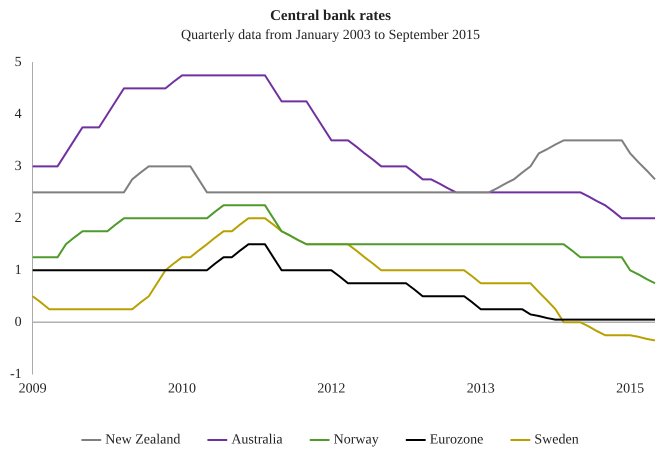 The height and width of the screenshot is (457, 661). Describe the element at coordinates (331, 388) in the screenshot. I see `x-tick-label: 2012` at that location.